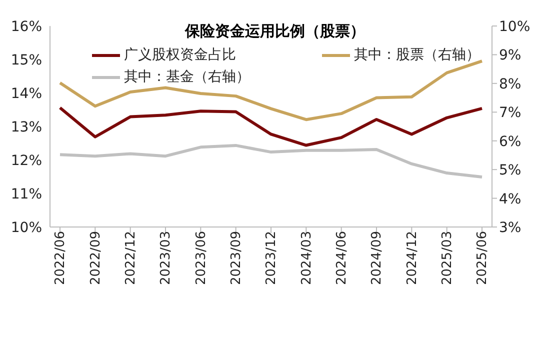  What do you see at coordinates (26, 228) in the screenshot?
I see `y-tick-label: 10%` at bounding box center [26, 228].